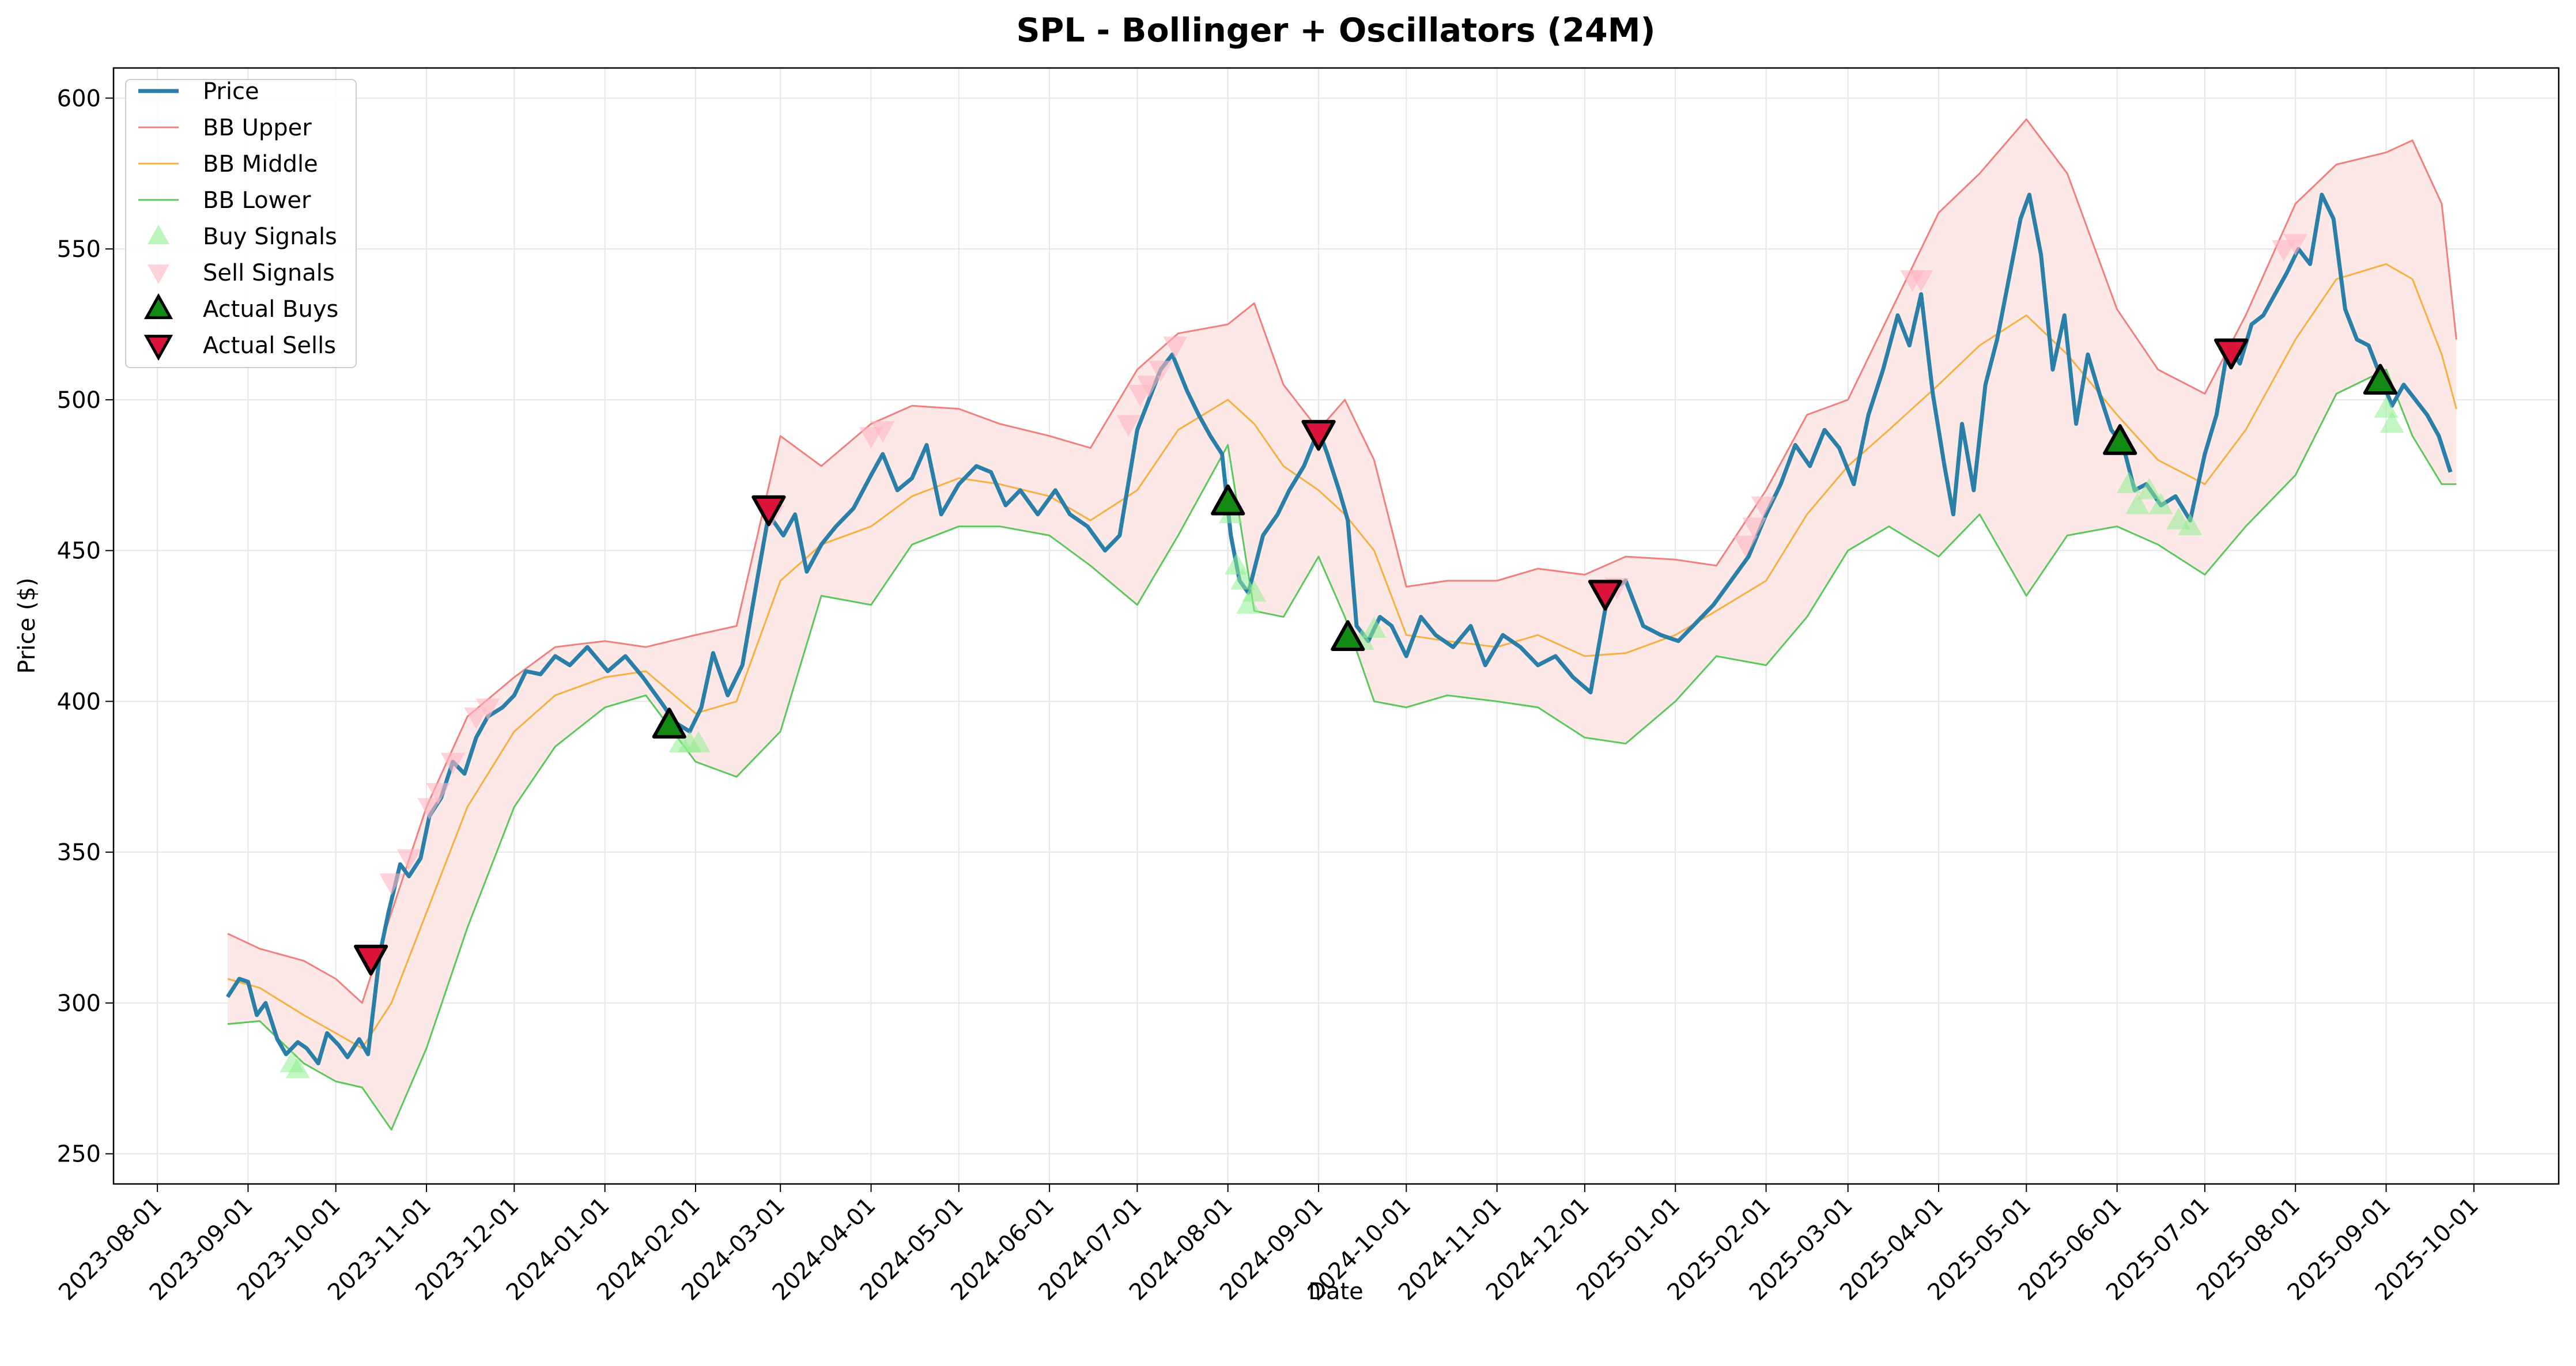 Image resolution: width=2576 pixels, height=1366 pixels. What do you see at coordinates (1336, 31) in the screenshot?
I see `chart-title: SPL - Bollinger + Oscillators (24M)` at bounding box center [1336, 31].